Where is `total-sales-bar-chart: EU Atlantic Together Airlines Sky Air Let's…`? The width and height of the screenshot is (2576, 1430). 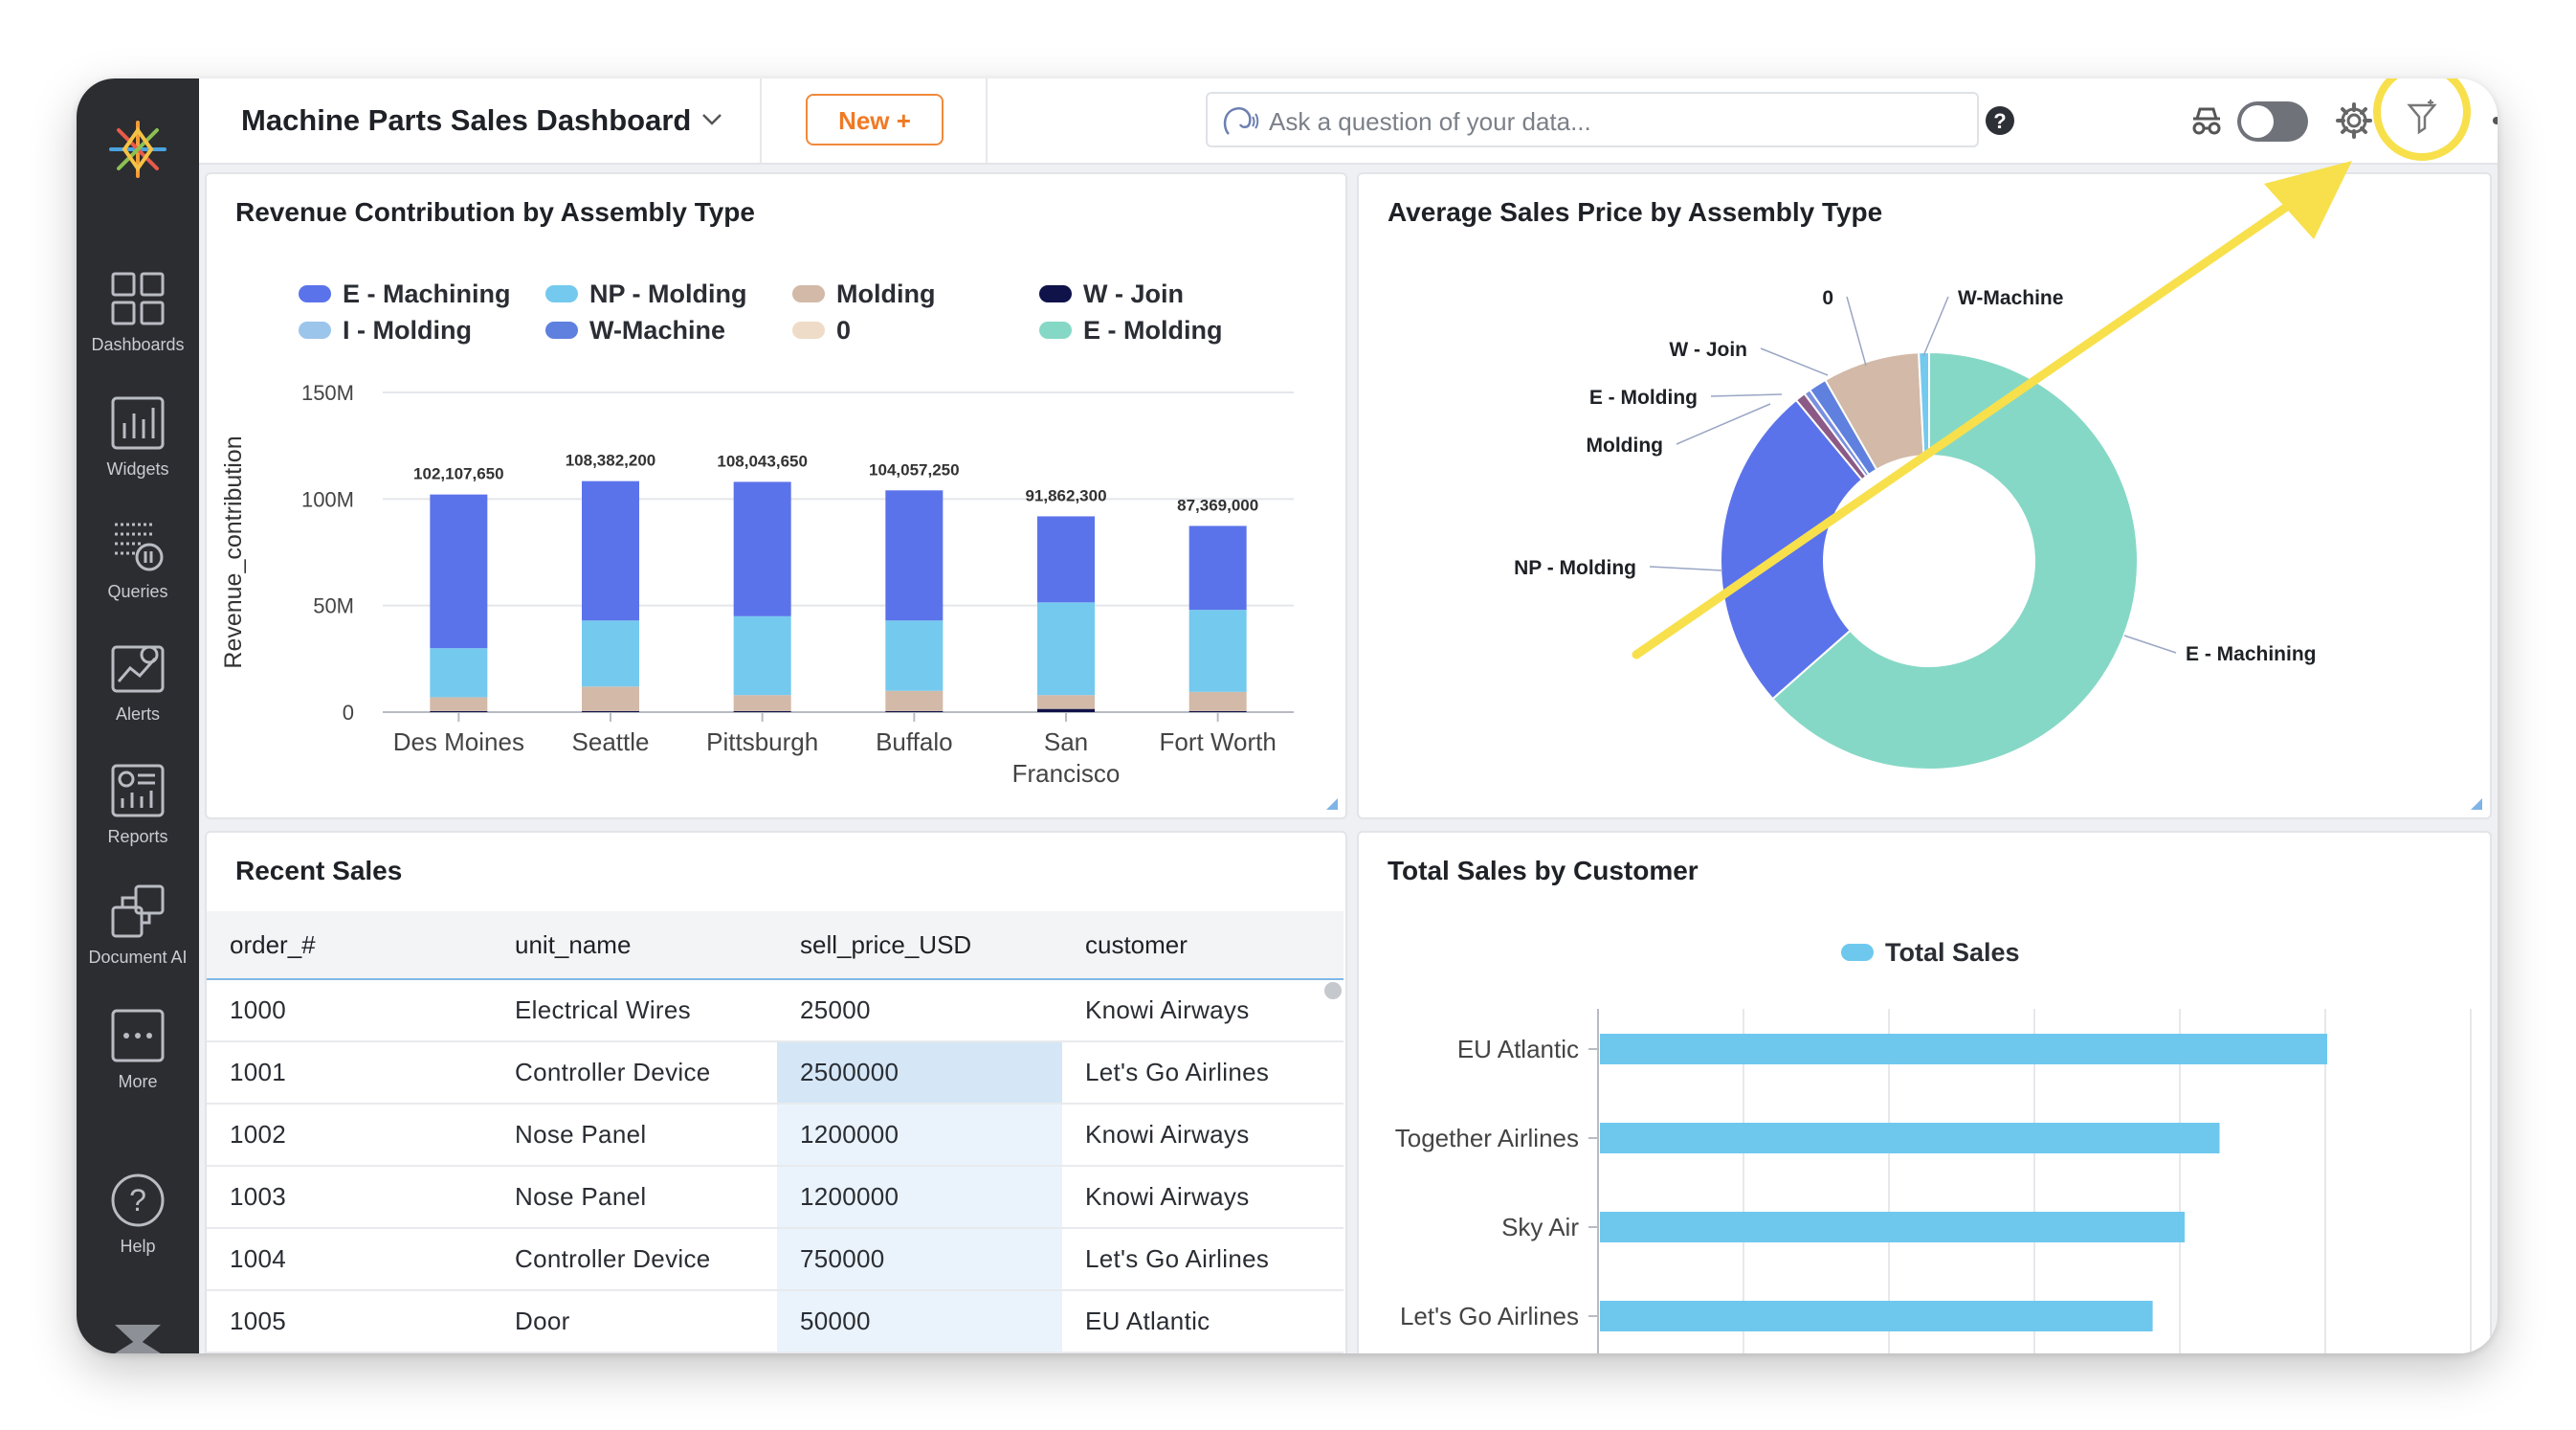 total-sales-bar-chart: EU Atlantic Together Airlines Sky Air Let's… is located at coordinates (1933, 1181).